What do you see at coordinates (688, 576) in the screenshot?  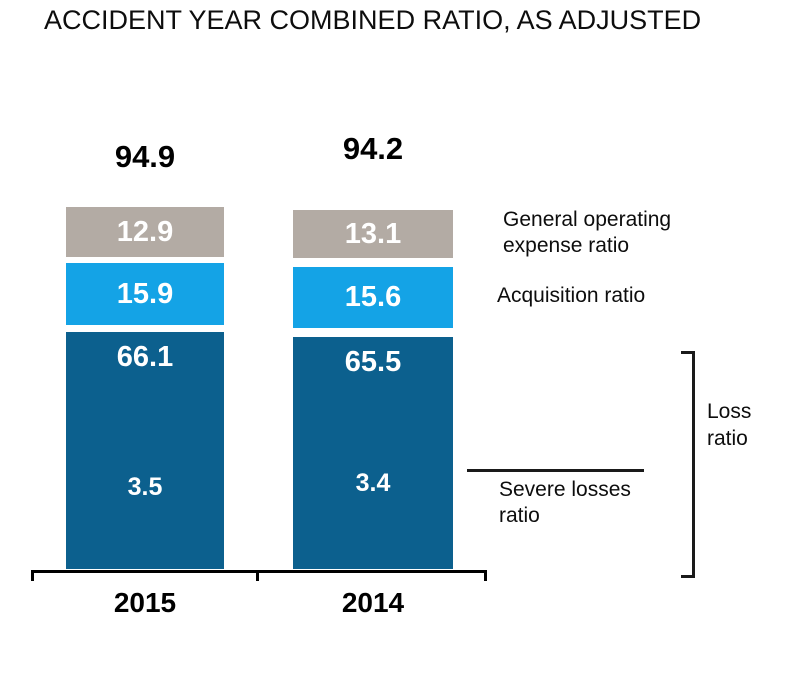 I see `loss-ratio-bracket-bottom-arm` at bounding box center [688, 576].